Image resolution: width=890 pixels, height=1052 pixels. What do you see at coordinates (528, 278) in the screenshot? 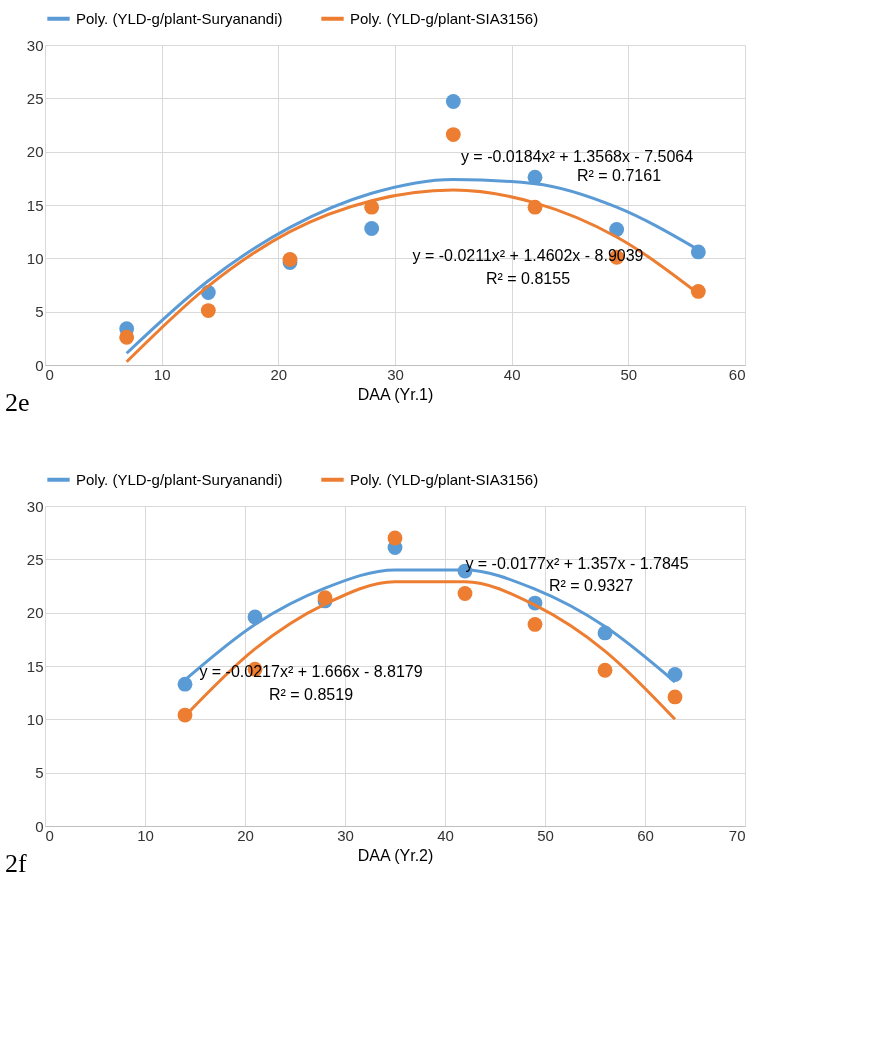
I see `annotation: R² = 0.8155` at bounding box center [528, 278].